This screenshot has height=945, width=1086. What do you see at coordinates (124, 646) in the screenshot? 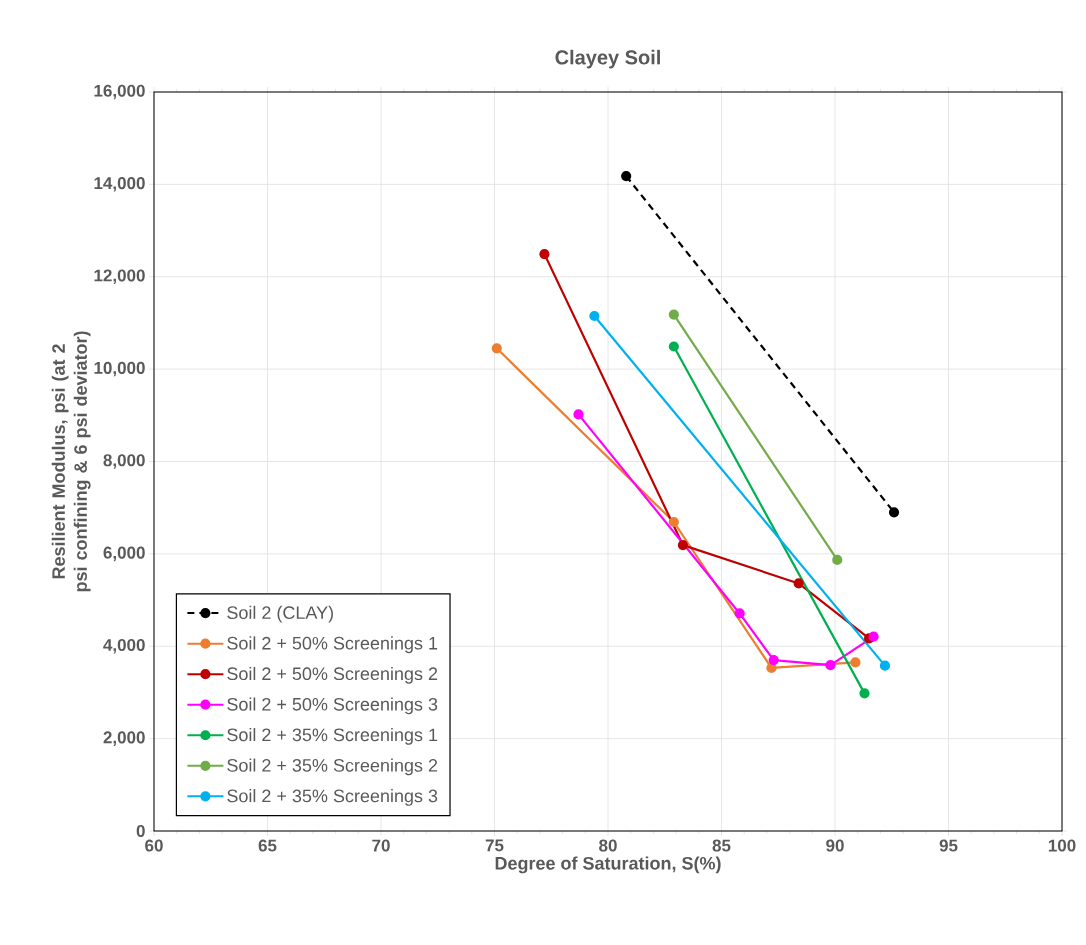
I see `y-tick-label: 4,000` at bounding box center [124, 646].